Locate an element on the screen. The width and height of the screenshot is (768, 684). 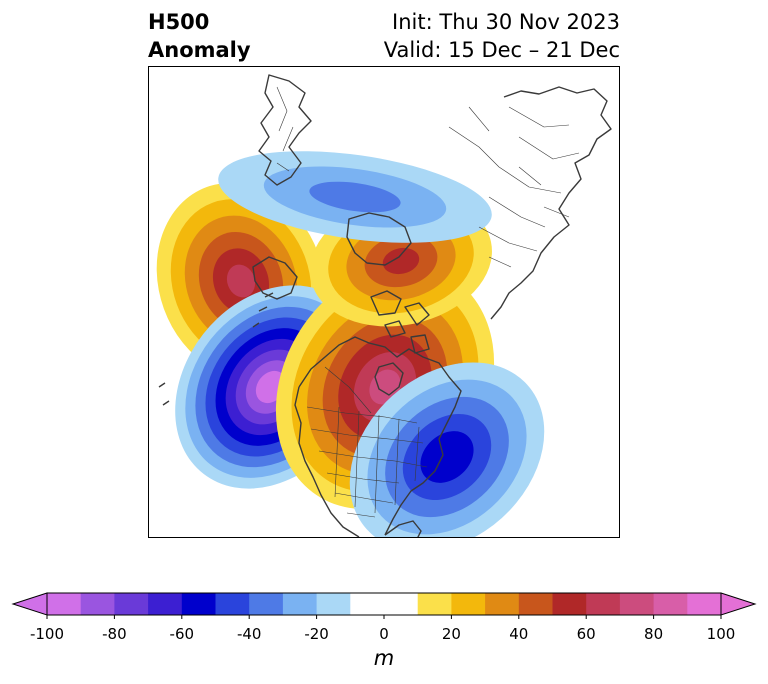
coastline-europe is located at coordinates (285, 130).